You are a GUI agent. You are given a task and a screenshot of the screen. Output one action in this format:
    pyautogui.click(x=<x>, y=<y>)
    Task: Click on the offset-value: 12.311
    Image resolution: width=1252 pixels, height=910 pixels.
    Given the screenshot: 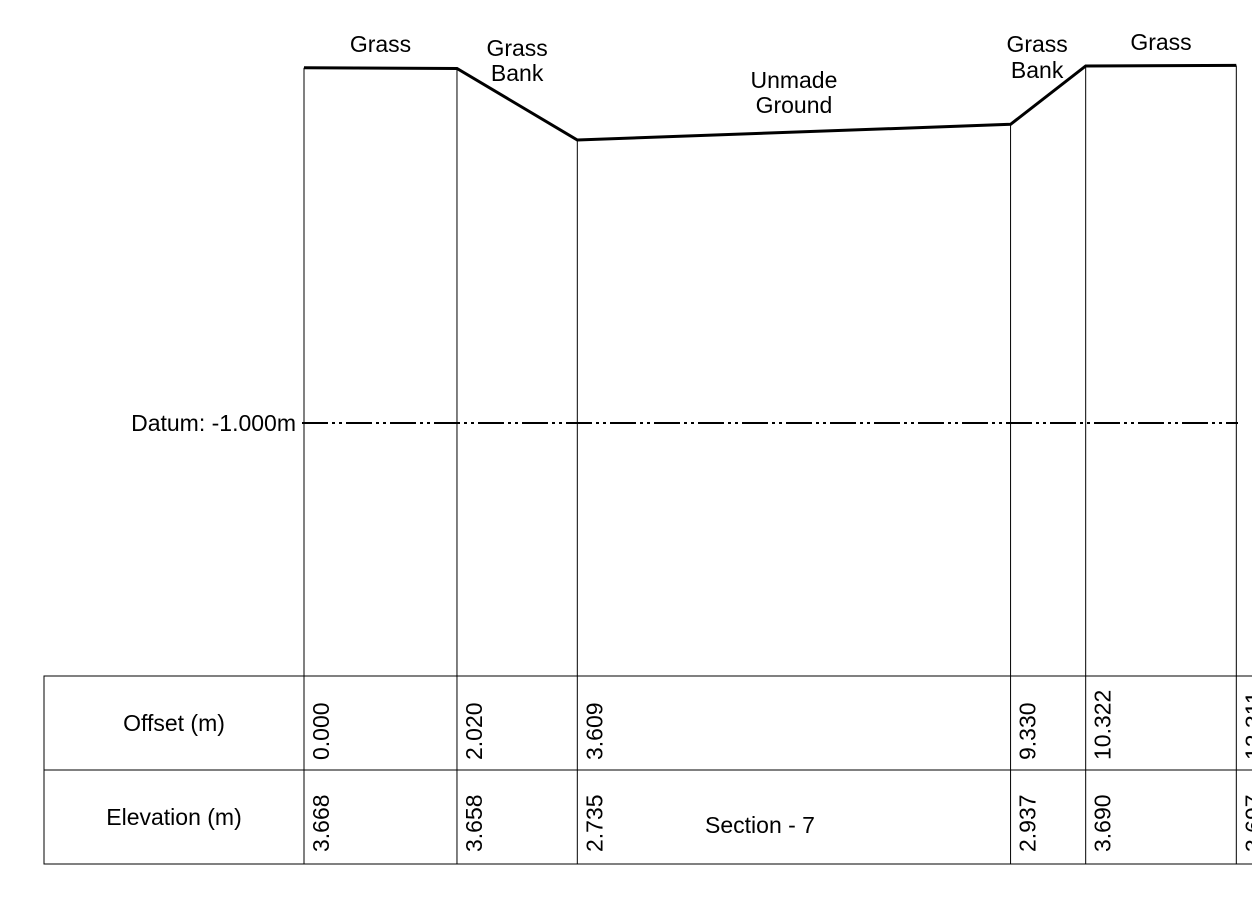 What is the action you would take?
    pyautogui.click(x=1246, y=725)
    